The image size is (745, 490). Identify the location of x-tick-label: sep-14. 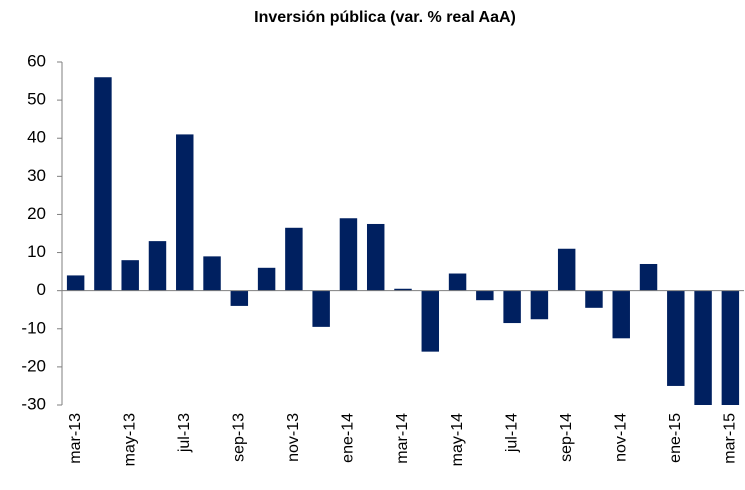
(566, 437).